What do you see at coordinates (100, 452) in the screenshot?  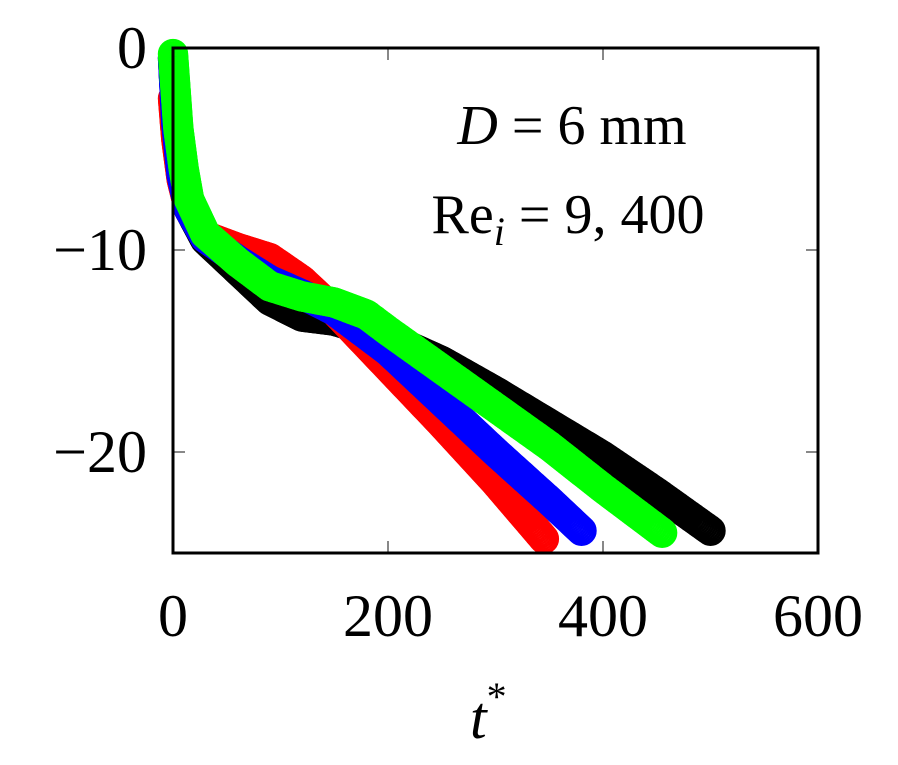 I see `y-tick-label: −20` at bounding box center [100, 452].